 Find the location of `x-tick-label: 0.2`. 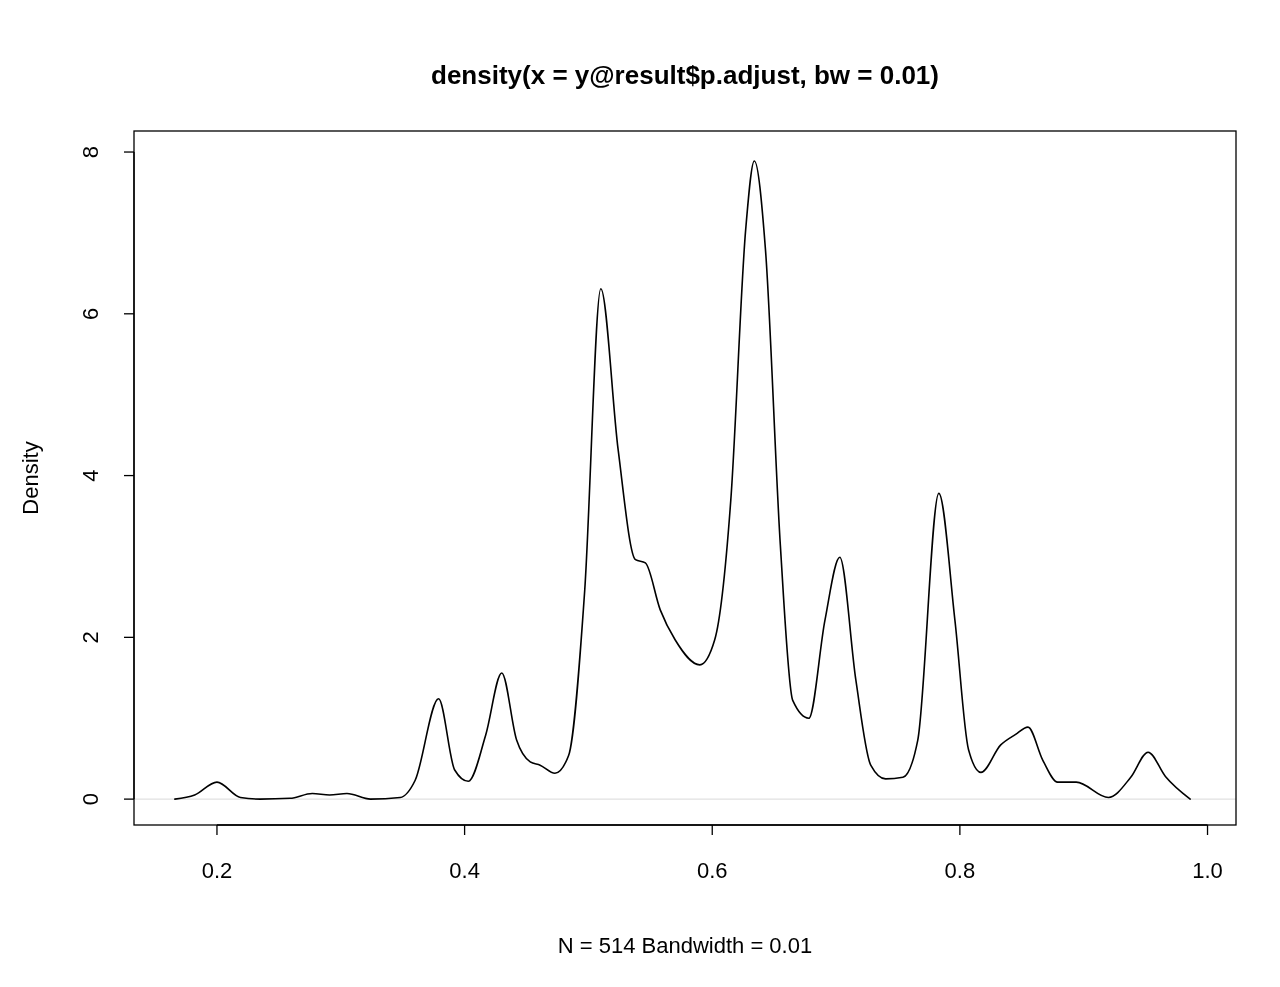

x-tick-label: 0.2 is located at coordinates (217, 870).